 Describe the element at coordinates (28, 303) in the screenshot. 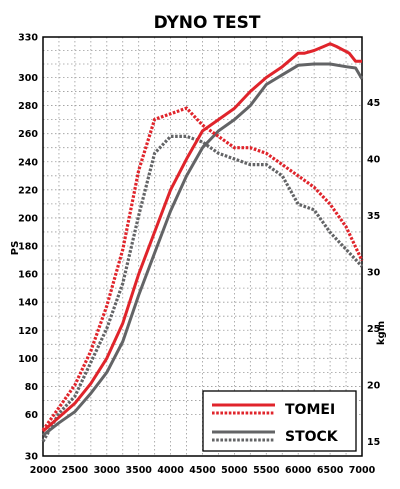

I see `y-left-tick-label: 140` at that location.